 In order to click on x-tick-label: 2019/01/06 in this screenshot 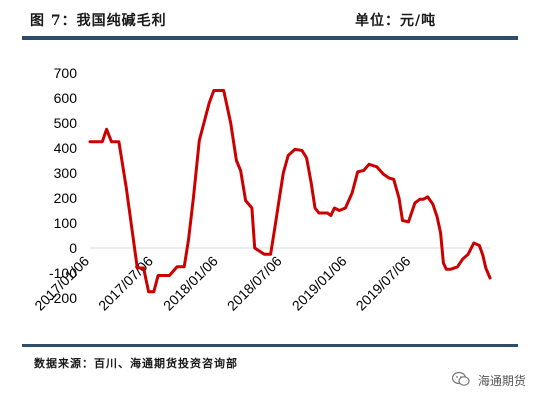, I will do `click(319, 283)`.